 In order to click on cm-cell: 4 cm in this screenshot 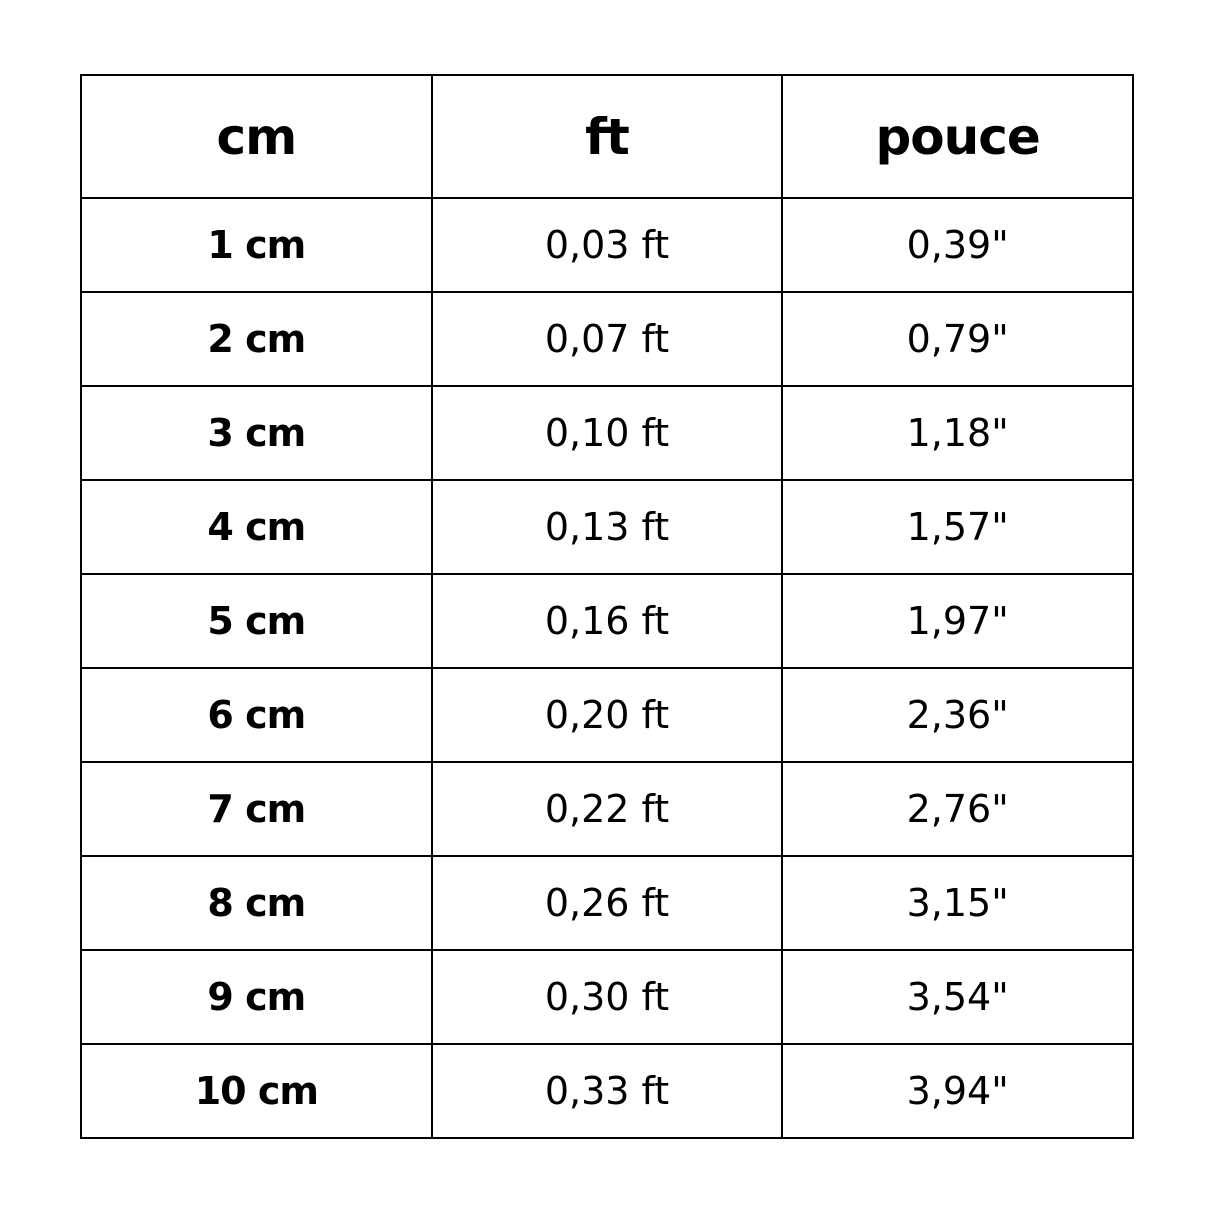, I will do `click(256, 527)`.